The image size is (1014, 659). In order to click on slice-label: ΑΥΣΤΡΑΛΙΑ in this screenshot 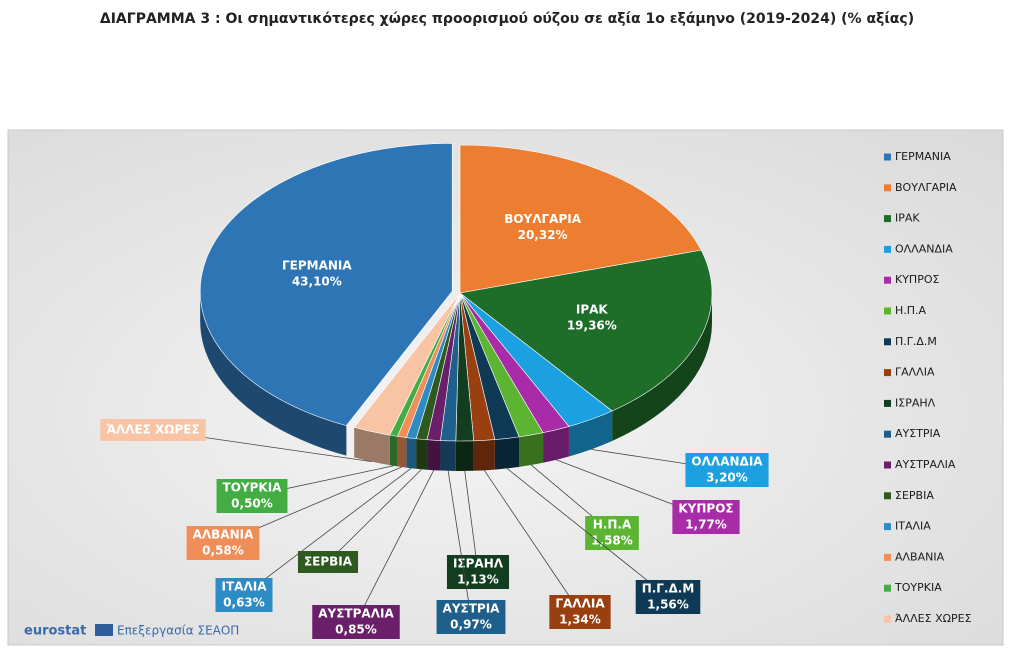, I will do `click(356, 614)`.